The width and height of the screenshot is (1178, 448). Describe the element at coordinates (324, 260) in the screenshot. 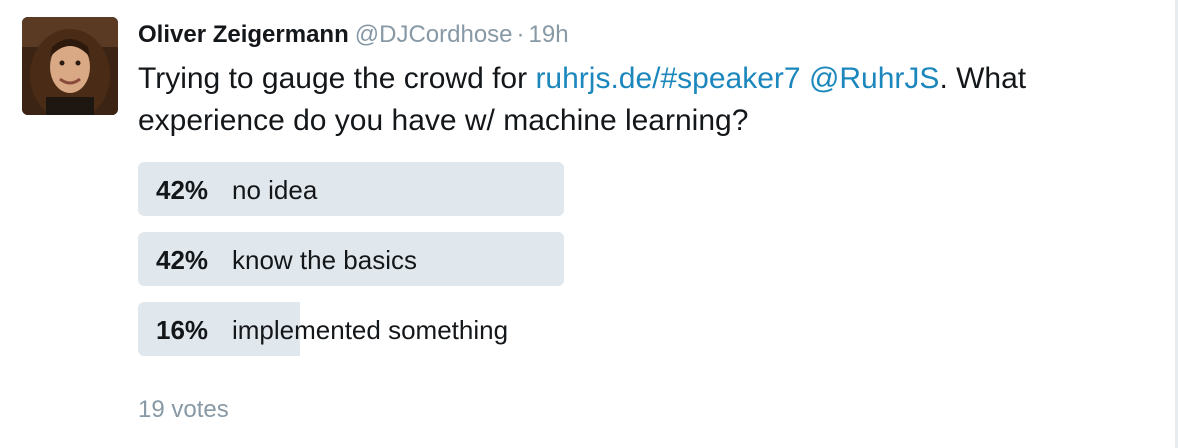

I see `poll-choice-text: know the basics` at that location.